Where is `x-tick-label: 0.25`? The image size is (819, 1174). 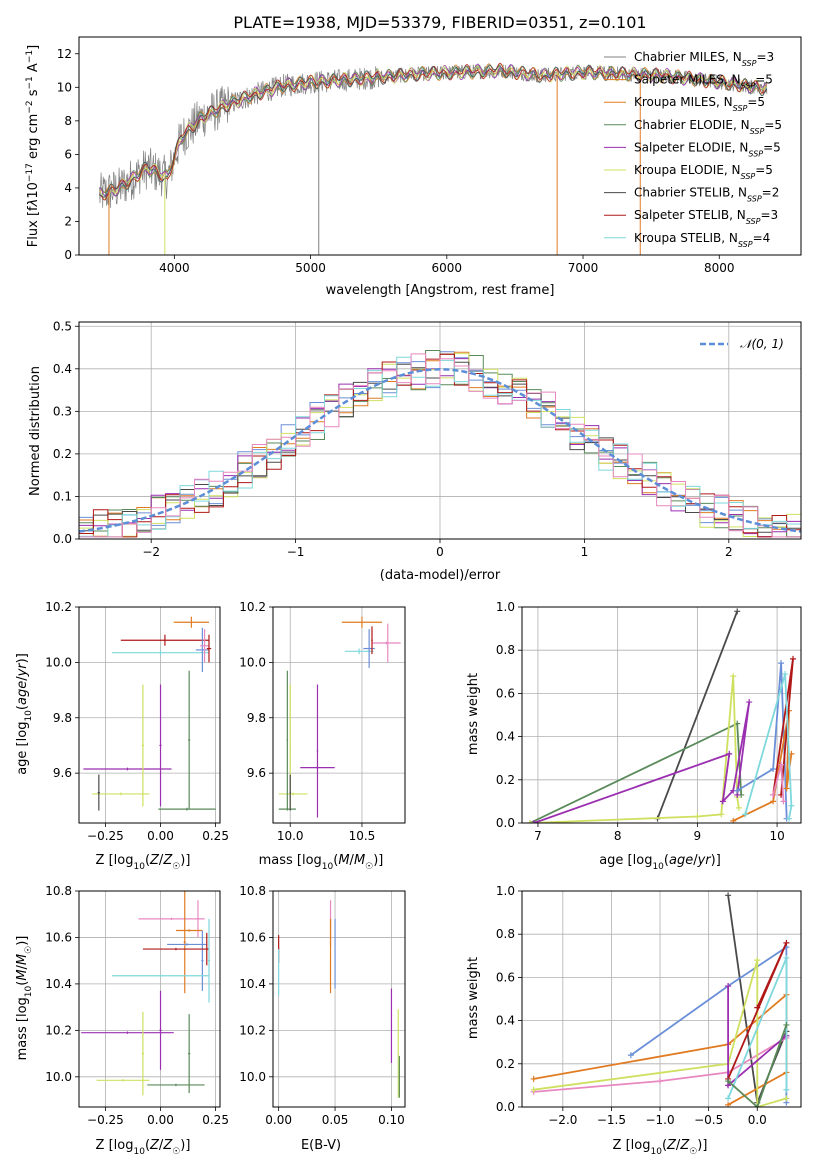
x-tick-label: 0.25 is located at coordinates (215, 1120).